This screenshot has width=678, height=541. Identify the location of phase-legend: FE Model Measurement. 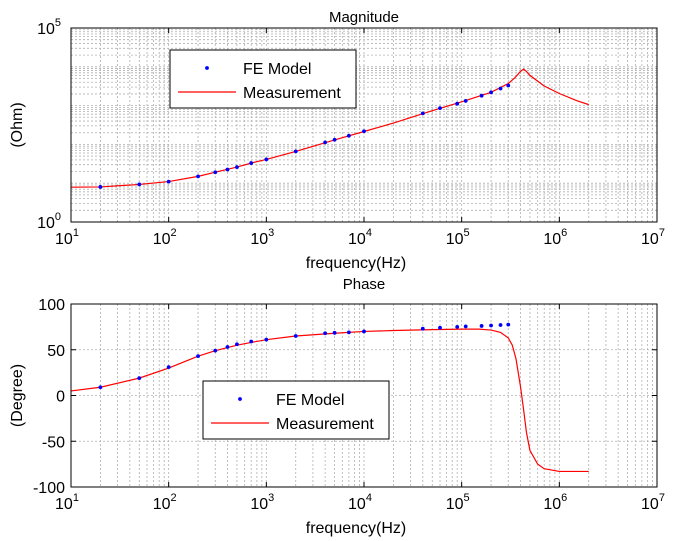
(296, 410).